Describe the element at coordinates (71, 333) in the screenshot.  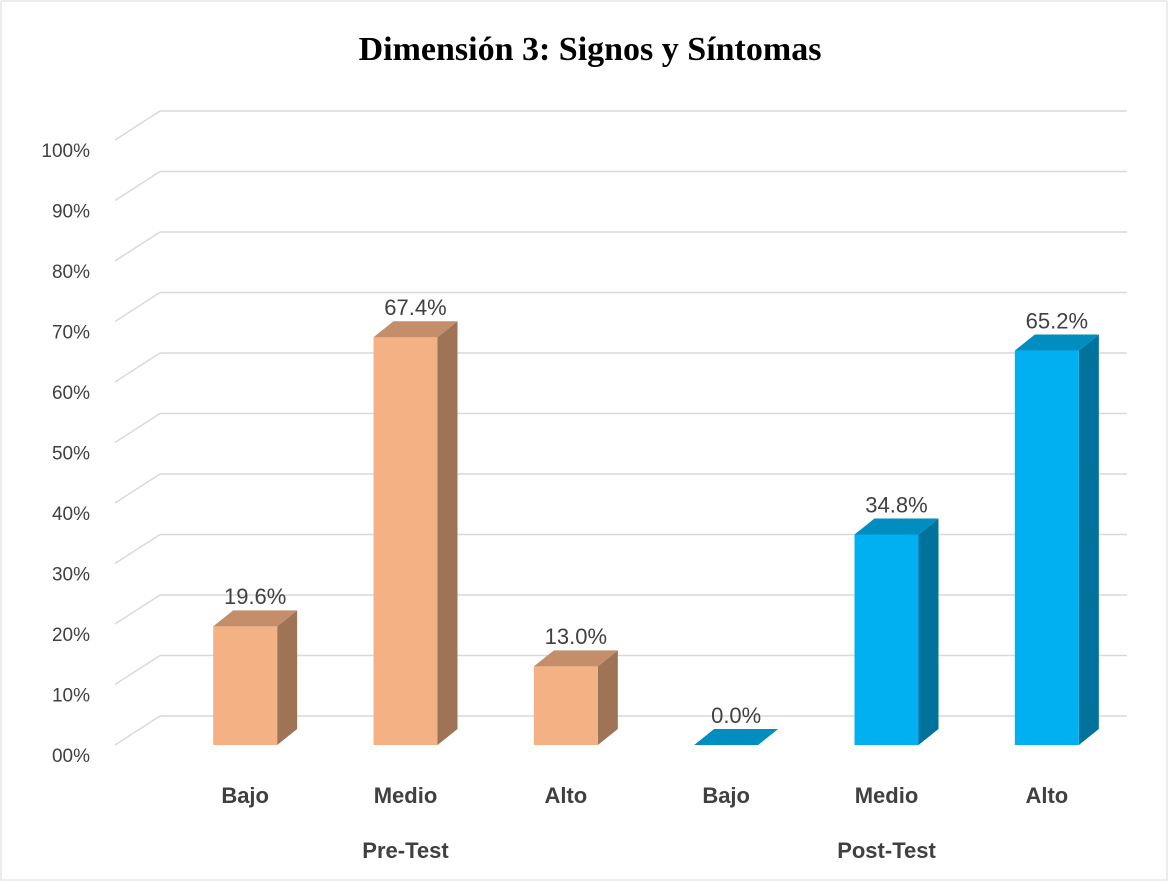
I see `y-tick-label: 70%` at that location.